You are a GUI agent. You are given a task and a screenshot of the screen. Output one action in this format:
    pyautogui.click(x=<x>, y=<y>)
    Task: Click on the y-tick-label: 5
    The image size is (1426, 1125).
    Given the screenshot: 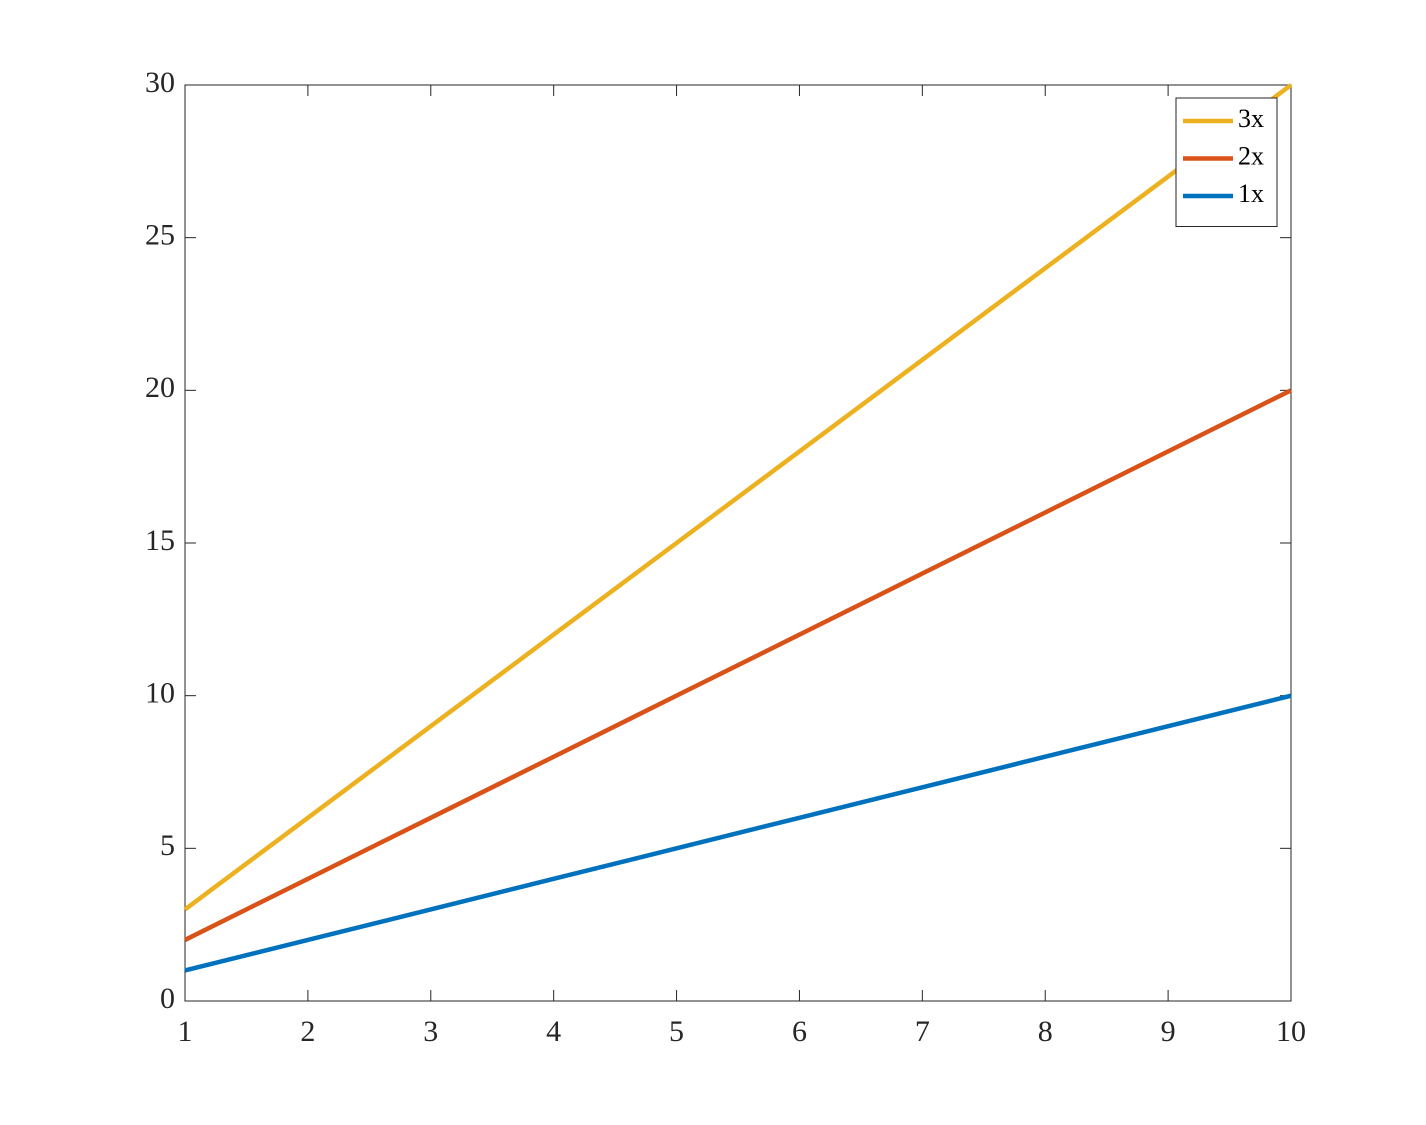 What is the action you would take?
    pyautogui.click(x=167, y=845)
    